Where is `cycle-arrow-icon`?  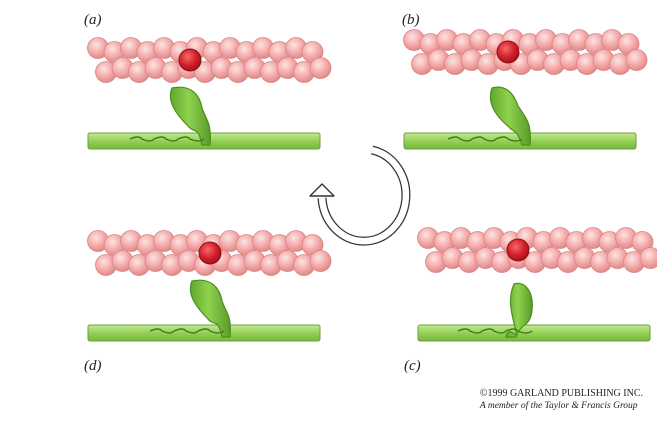
cycle-arrow-icon is located at coordinates (358, 195).